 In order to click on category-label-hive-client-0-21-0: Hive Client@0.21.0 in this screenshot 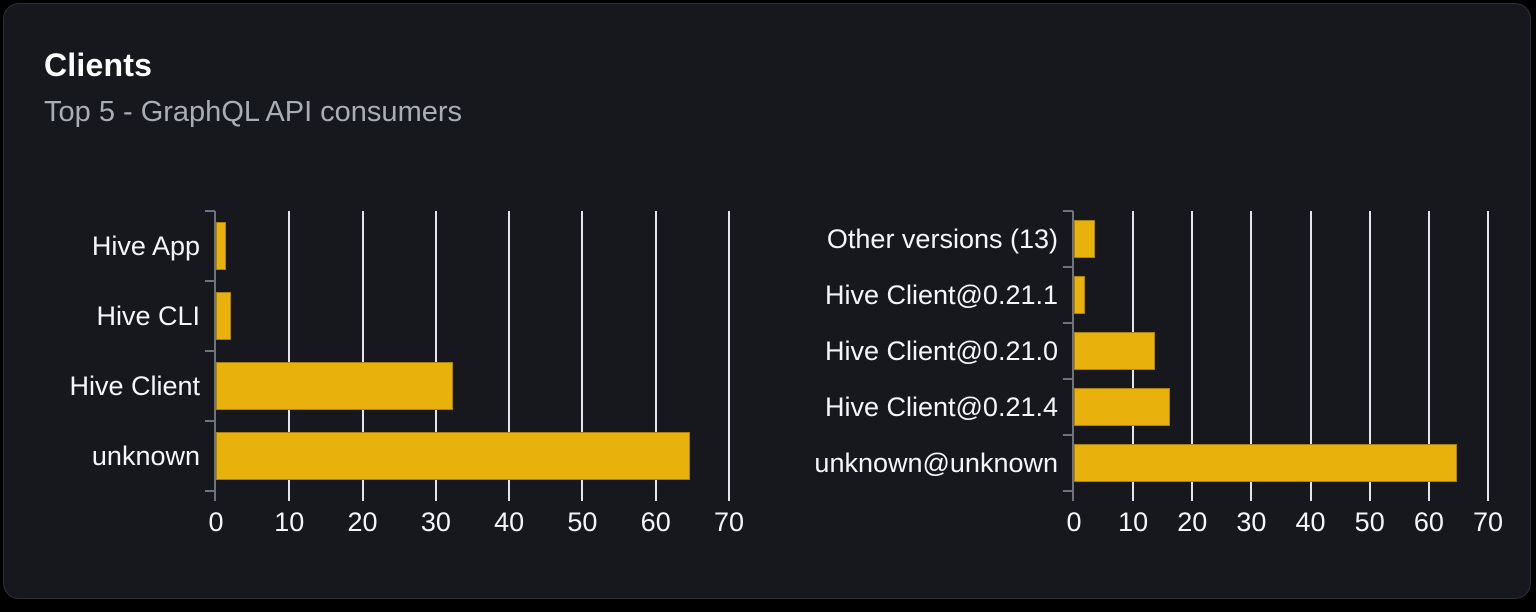, I will do `click(941, 350)`.